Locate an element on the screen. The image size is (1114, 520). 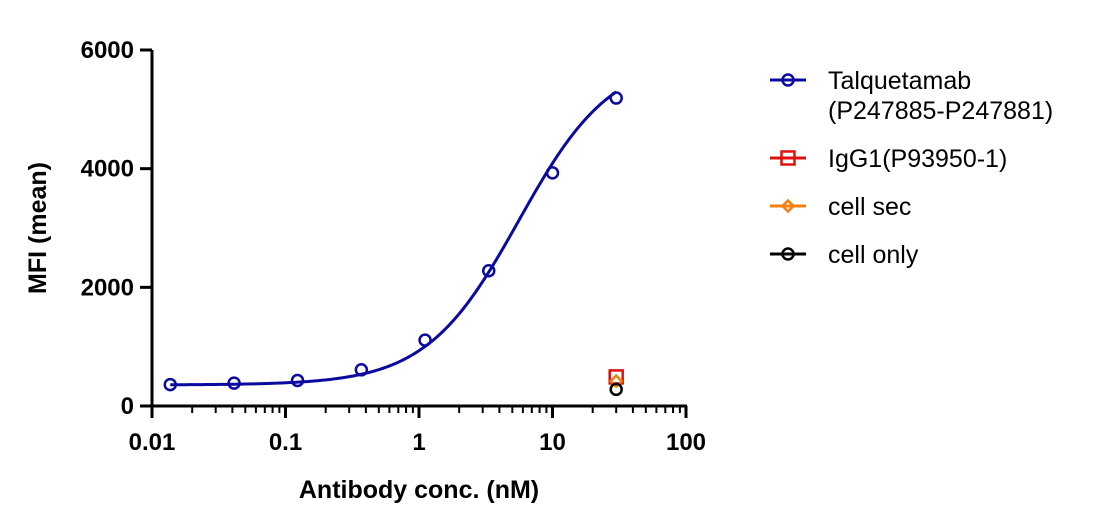
y-axis-title: MFI (mean) is located at coordinates (38, 228).